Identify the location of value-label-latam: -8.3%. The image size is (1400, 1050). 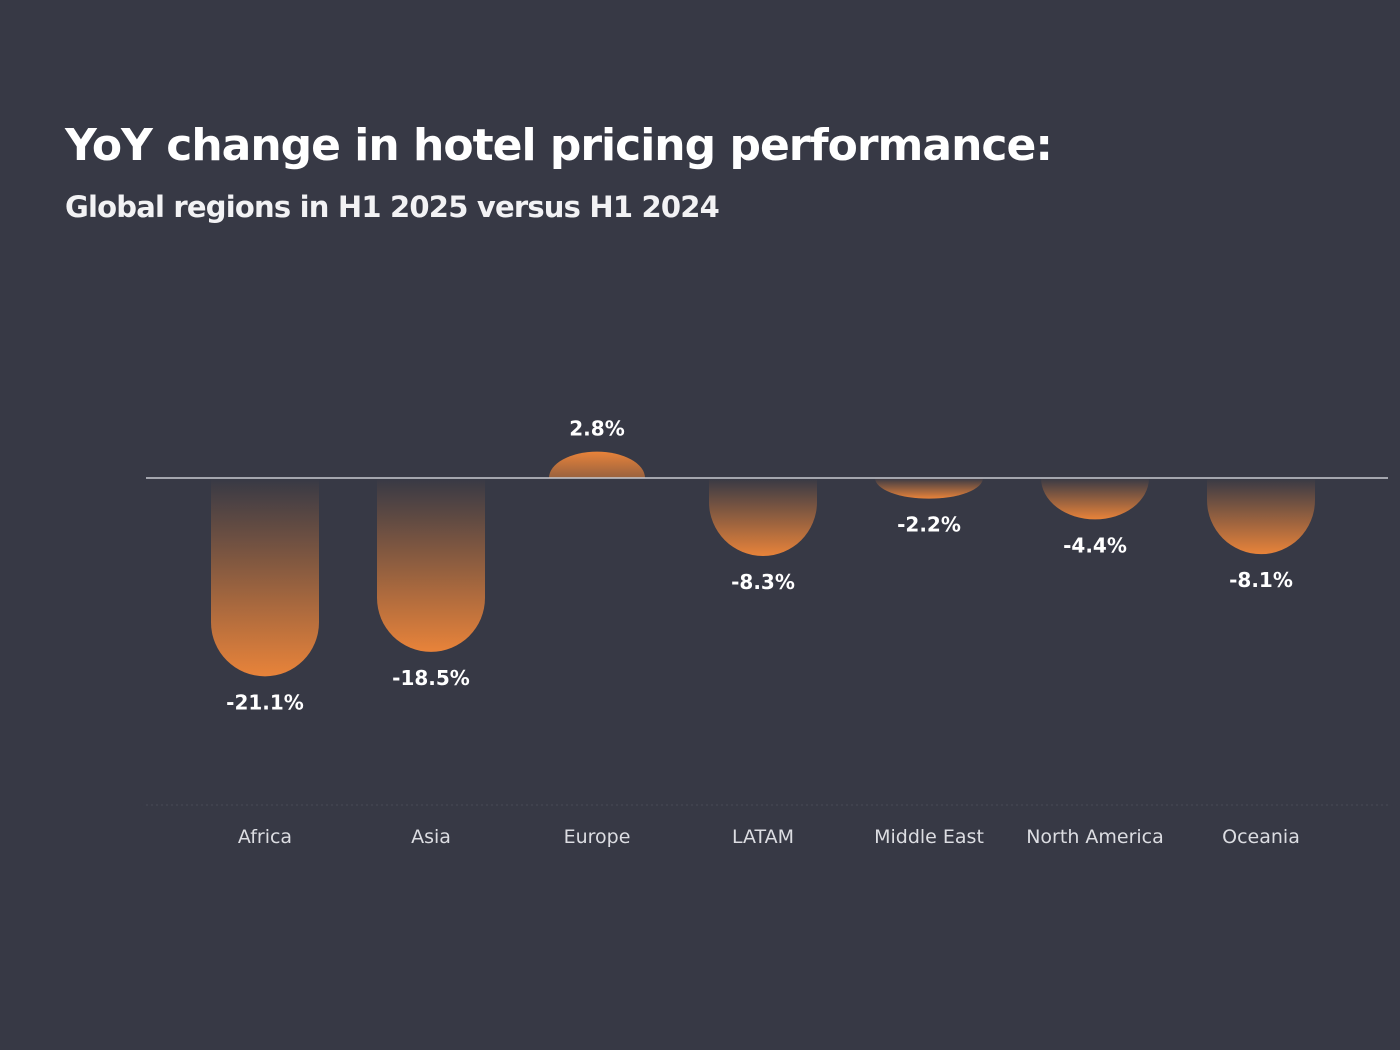
(763, 582).